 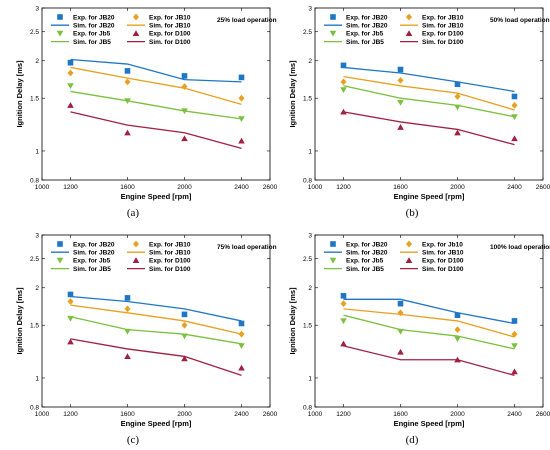 What do you see at coordinates (443, 34) in the screenshot?
I see `legend-label: Exp. for D100` at bounding box center [443, 34].